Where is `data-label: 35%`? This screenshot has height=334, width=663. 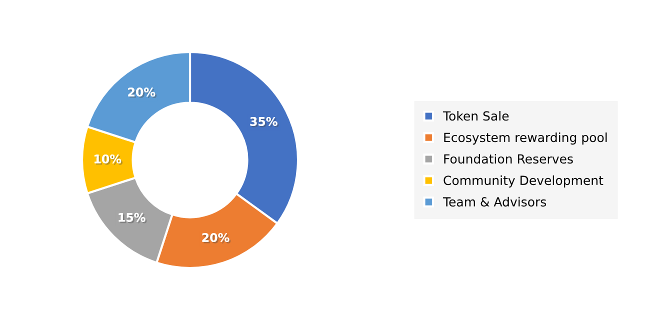 data-label: 35% is located at coordinates (264, 122).